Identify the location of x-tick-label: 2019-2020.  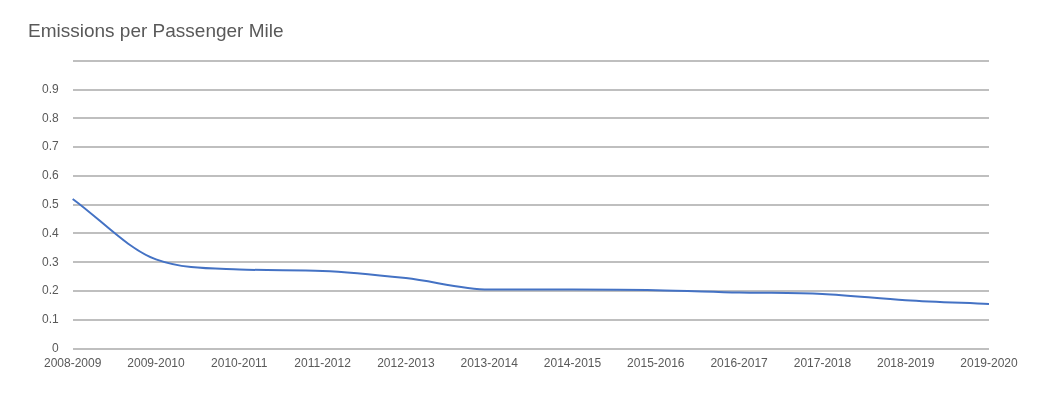
(989, 363).